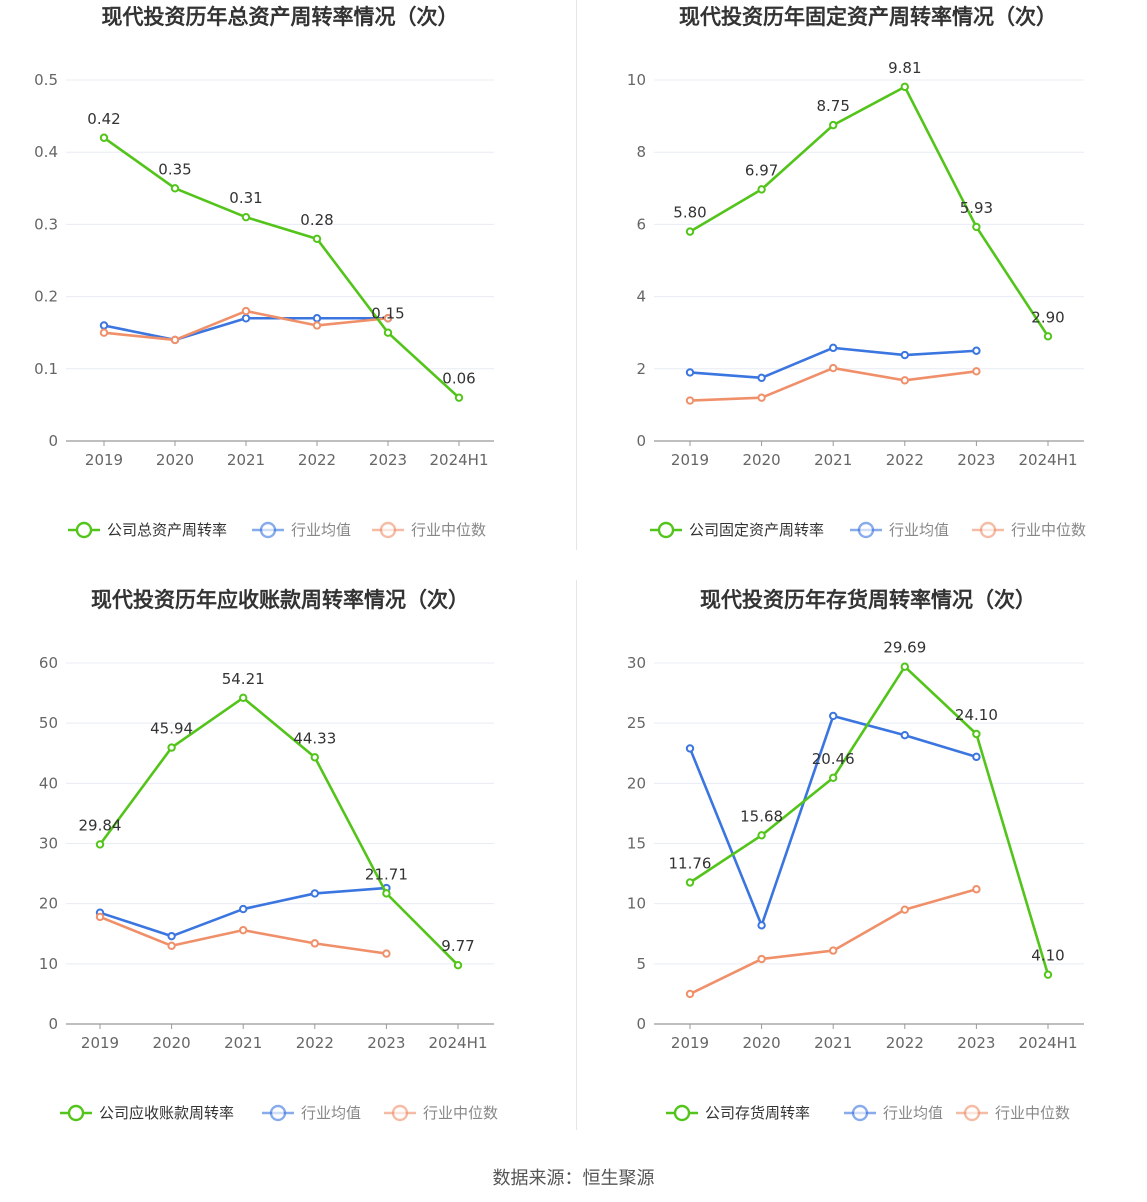  What do you see at coordinates (458, 379) in the screenshot?
I see `data-label: 0.06` at bounding box center [458, 379].